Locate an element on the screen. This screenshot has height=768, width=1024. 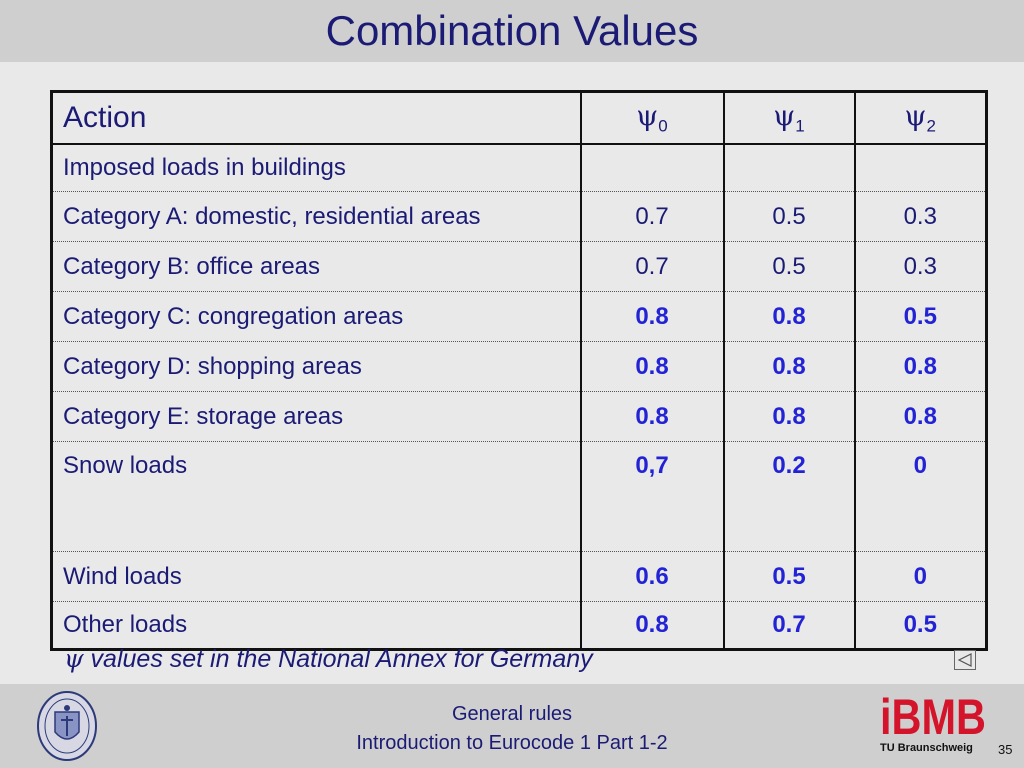
ibmb-logo: iBMB is located at coordinates (933, 715).